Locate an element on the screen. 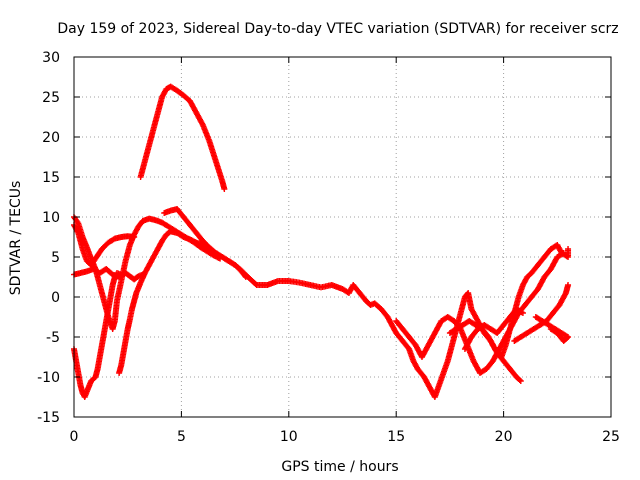 The width and height of the screenshot is (640, 480). y-tick-label: 20 is located at coordinates (51, 138).